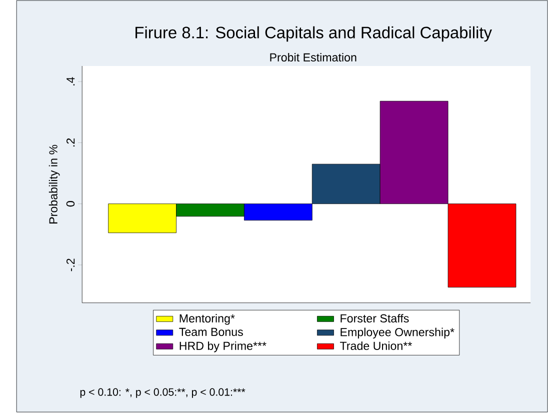 This screenshot has width=548, height=413. What do you see at coordinates (106, 393) in the screenshot?
I see `text: p < 0.10: *,` at bounding box center [106, 393].